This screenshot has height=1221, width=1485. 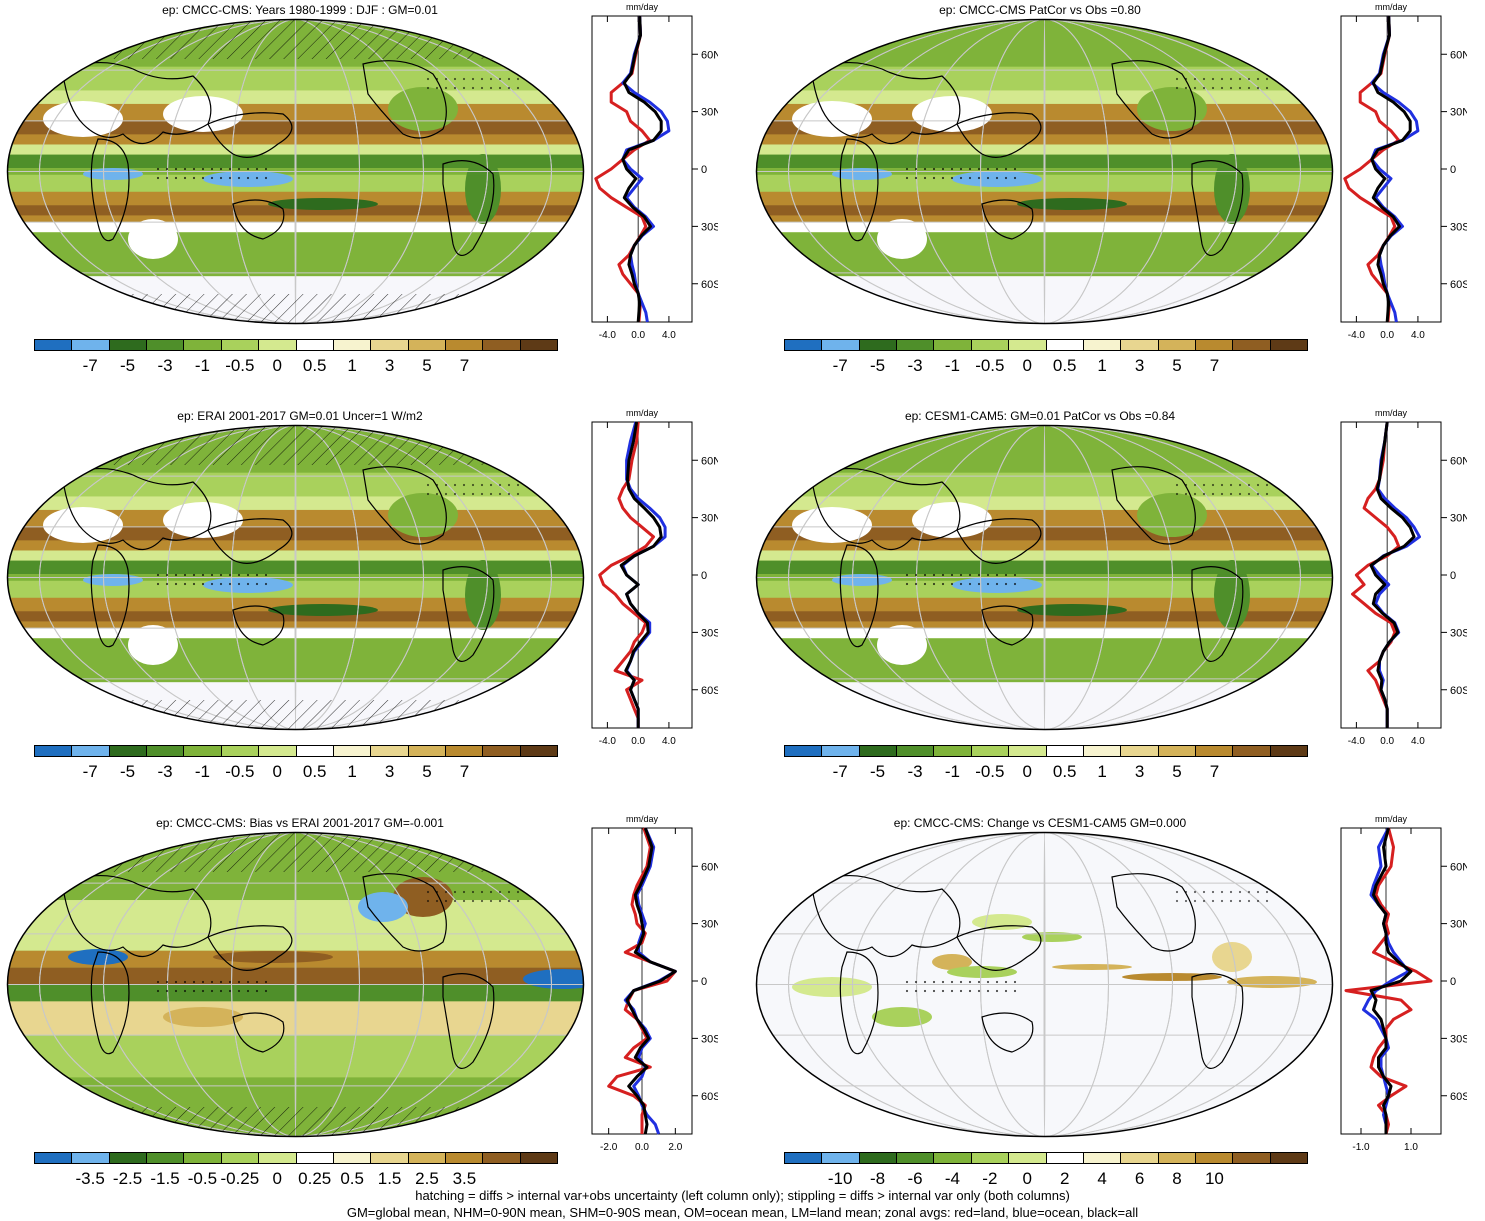 What do you see at coordinates (202, 365) in the screenshot?
I see `colorbar-tick-label: -1` at bounding box center [202, 365].